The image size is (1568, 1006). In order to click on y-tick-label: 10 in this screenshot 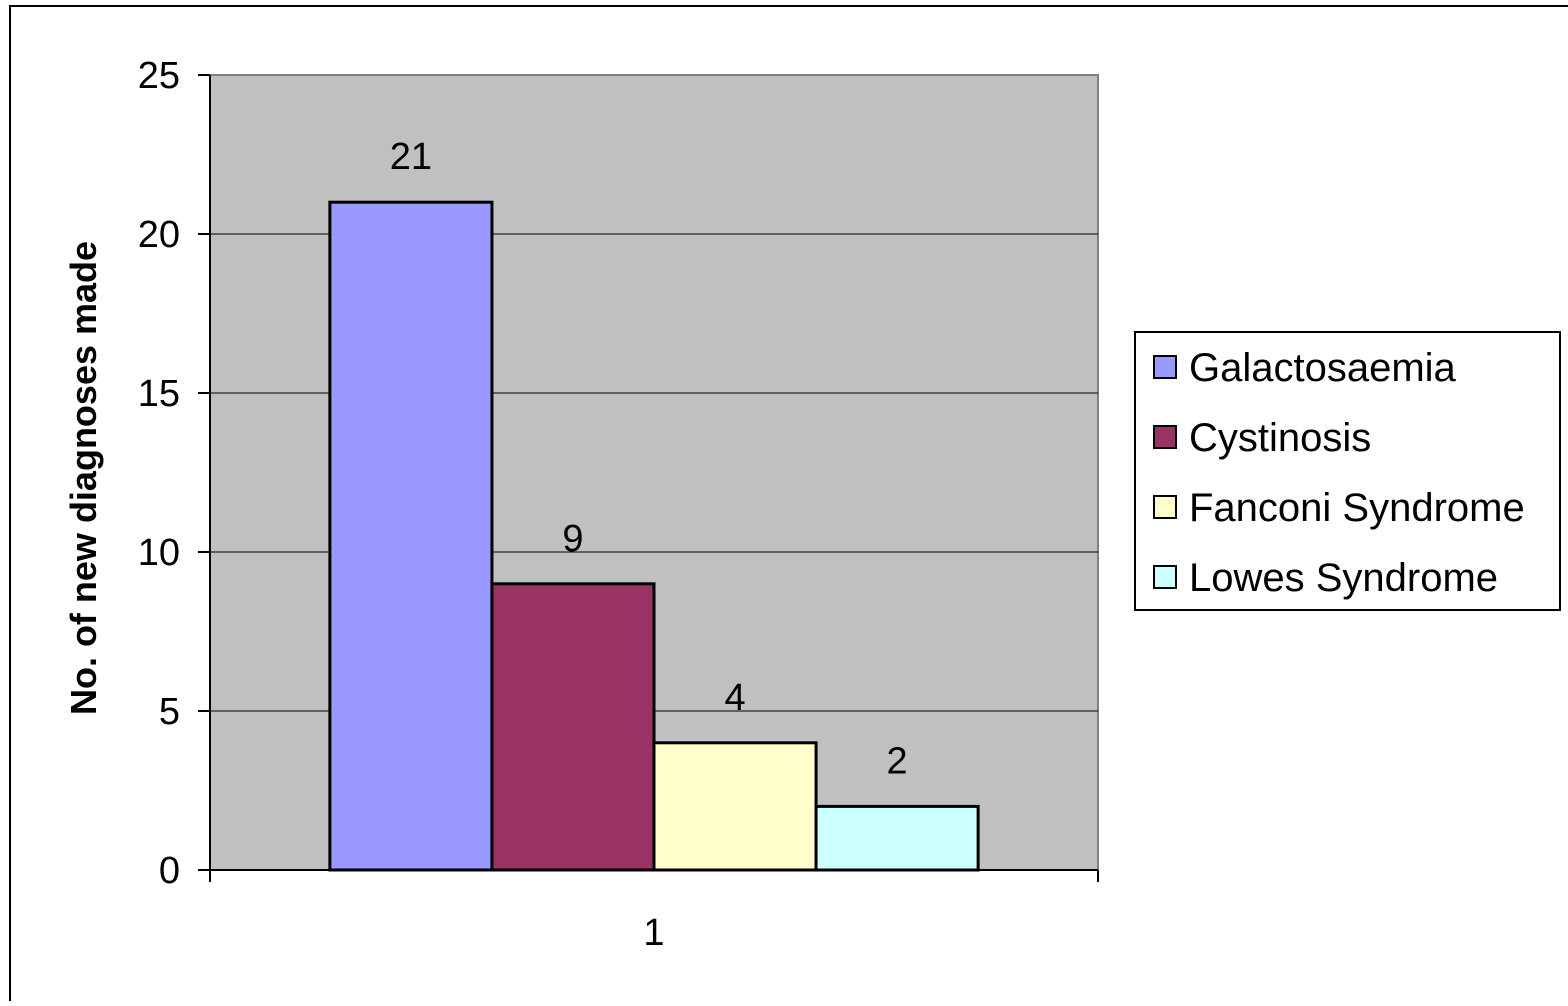, I will do `click(159, 553)`.